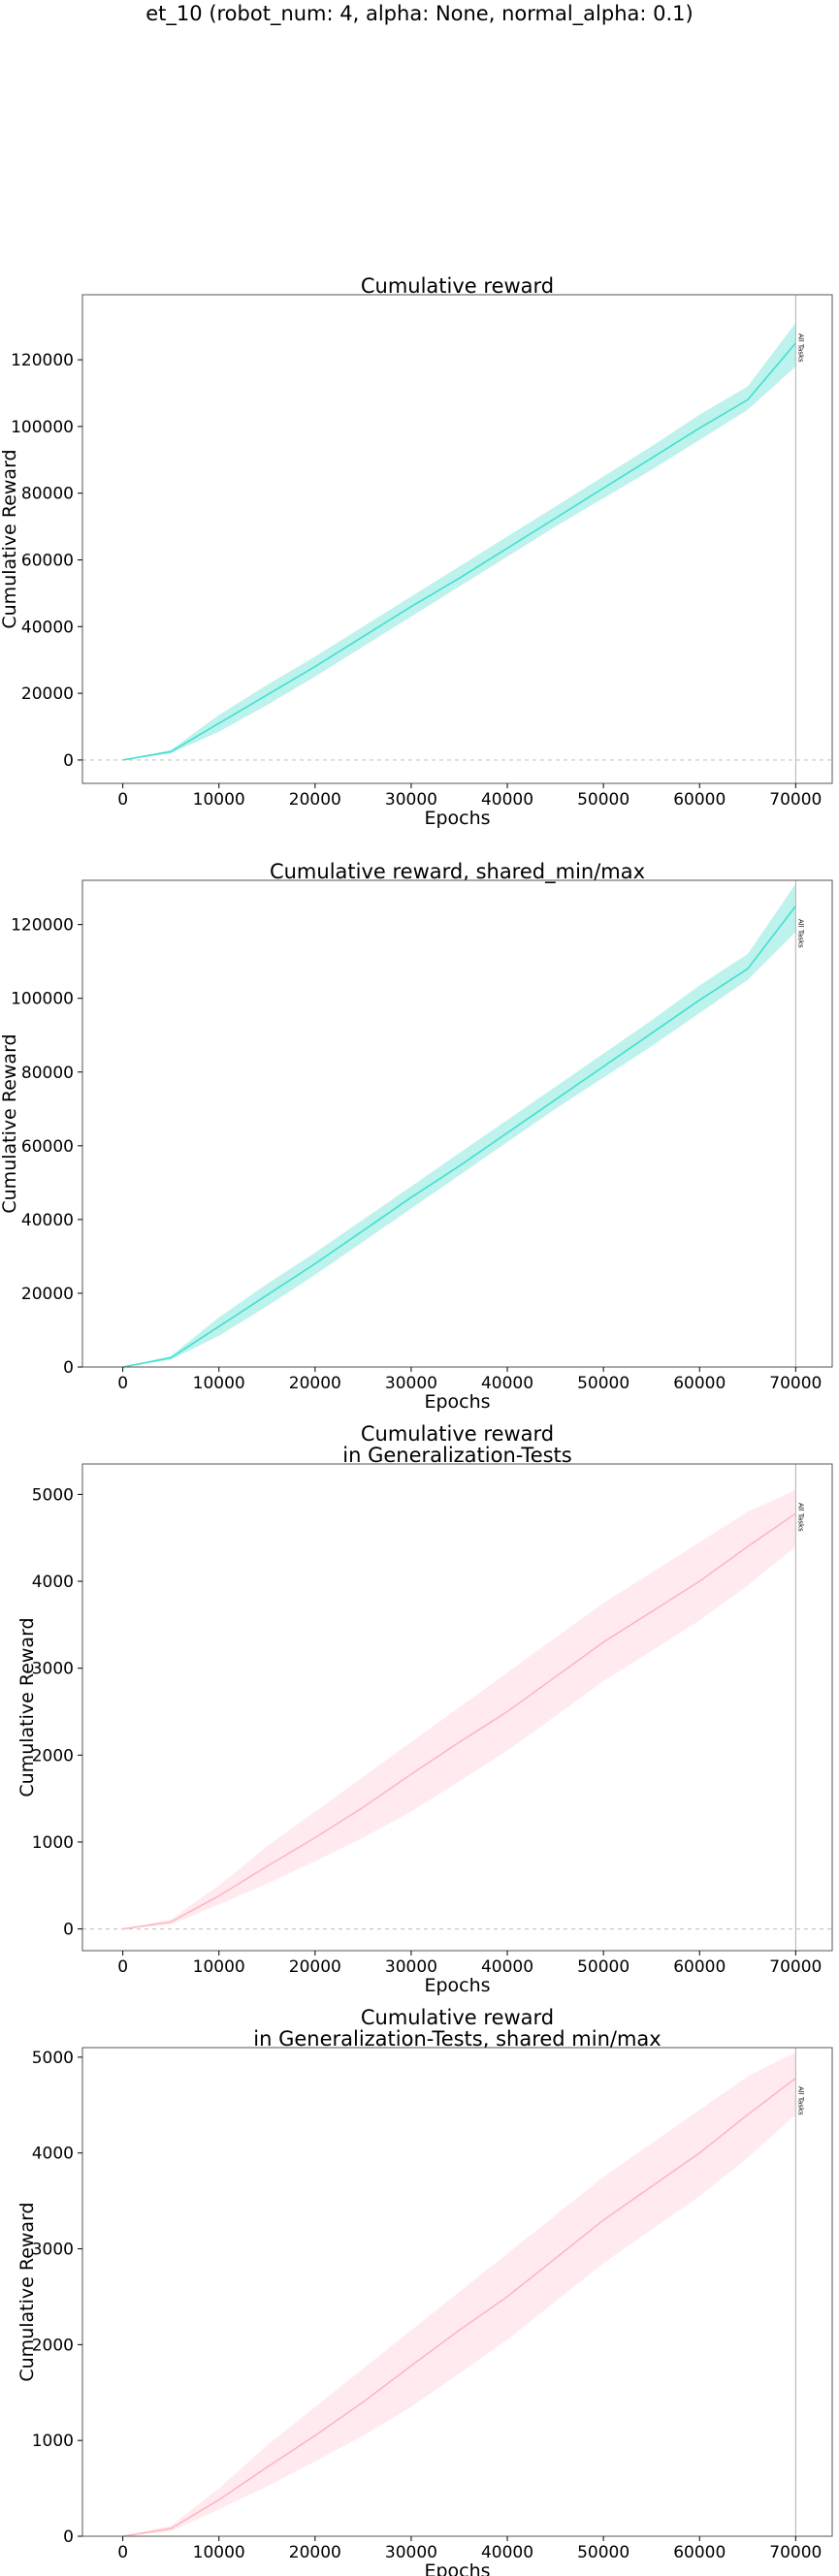 This screenshot has height=2576, width=839. I want to click on plot-title: in Generalization-Tests, shared min/max, so click(457, 2039).